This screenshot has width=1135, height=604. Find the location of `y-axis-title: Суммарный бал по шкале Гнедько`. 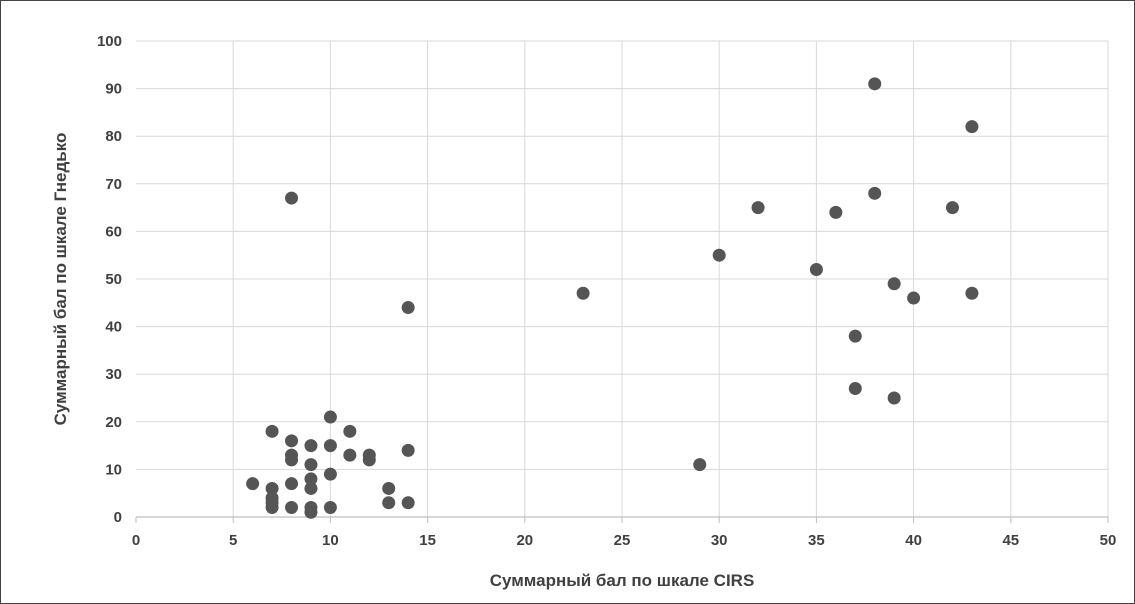

y-axis-title: Суммарный бал по шкале Гнедько is located at coordinates (60, 279).